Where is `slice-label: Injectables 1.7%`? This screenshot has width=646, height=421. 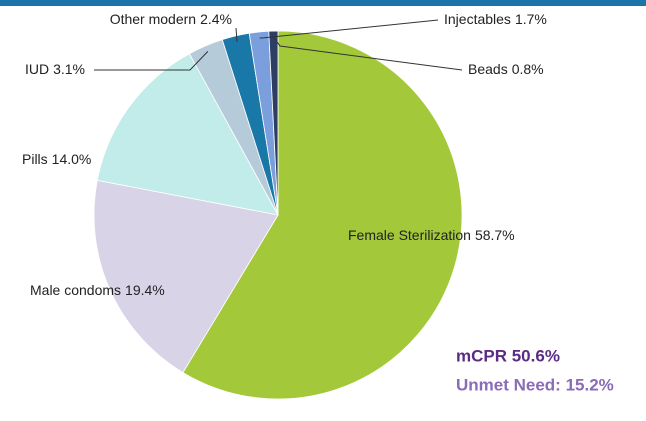
slice-label: Injectables 1.7% is located at coordinates (495, 19).